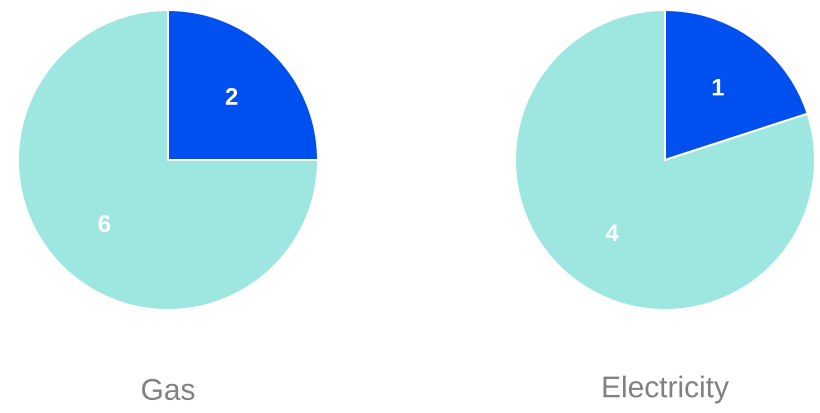  What do you see at coordinates (168, 389) in the screenshot?
I see `text: Gas` at bounding box center [168, 389].